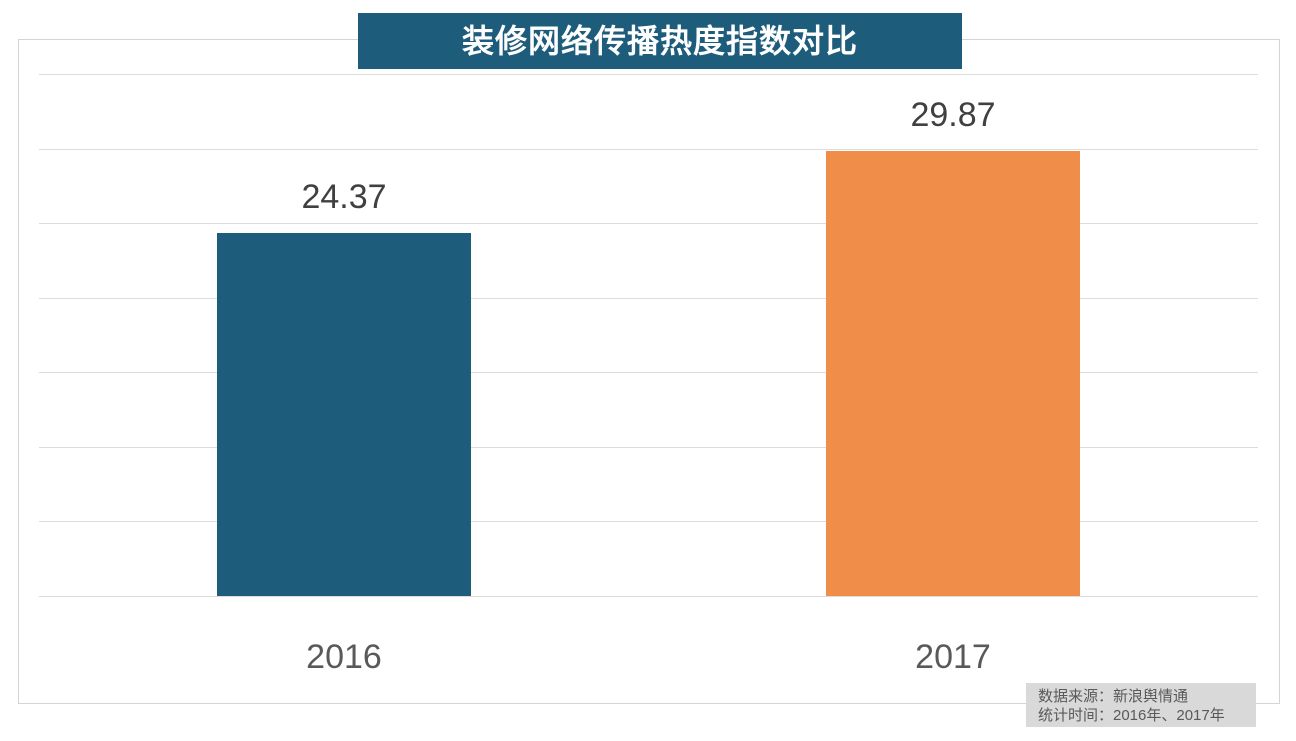 The width and height of the screenshot is (1296, 741). Describe the element at coordinates (344, 197) in the screenshot. I see `value-label-2016: 24.37` at that location.